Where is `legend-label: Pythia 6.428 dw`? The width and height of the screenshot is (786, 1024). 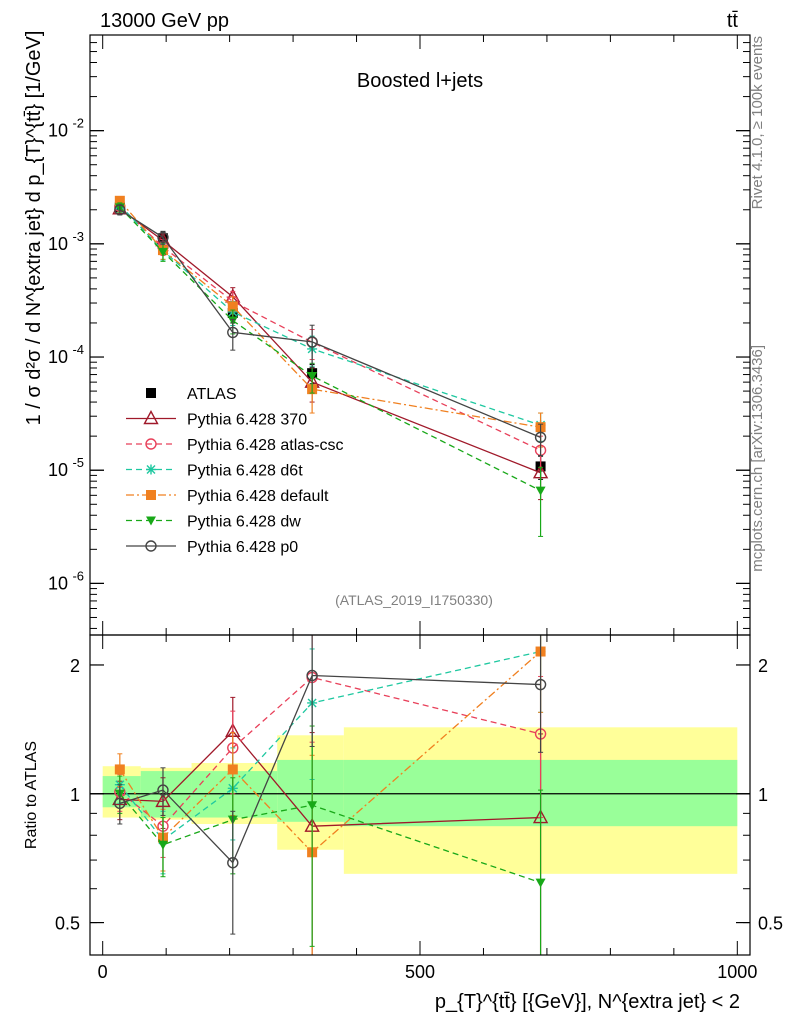
legend-label: Pythia 6.428 dw is located at coordinates (244, 522).